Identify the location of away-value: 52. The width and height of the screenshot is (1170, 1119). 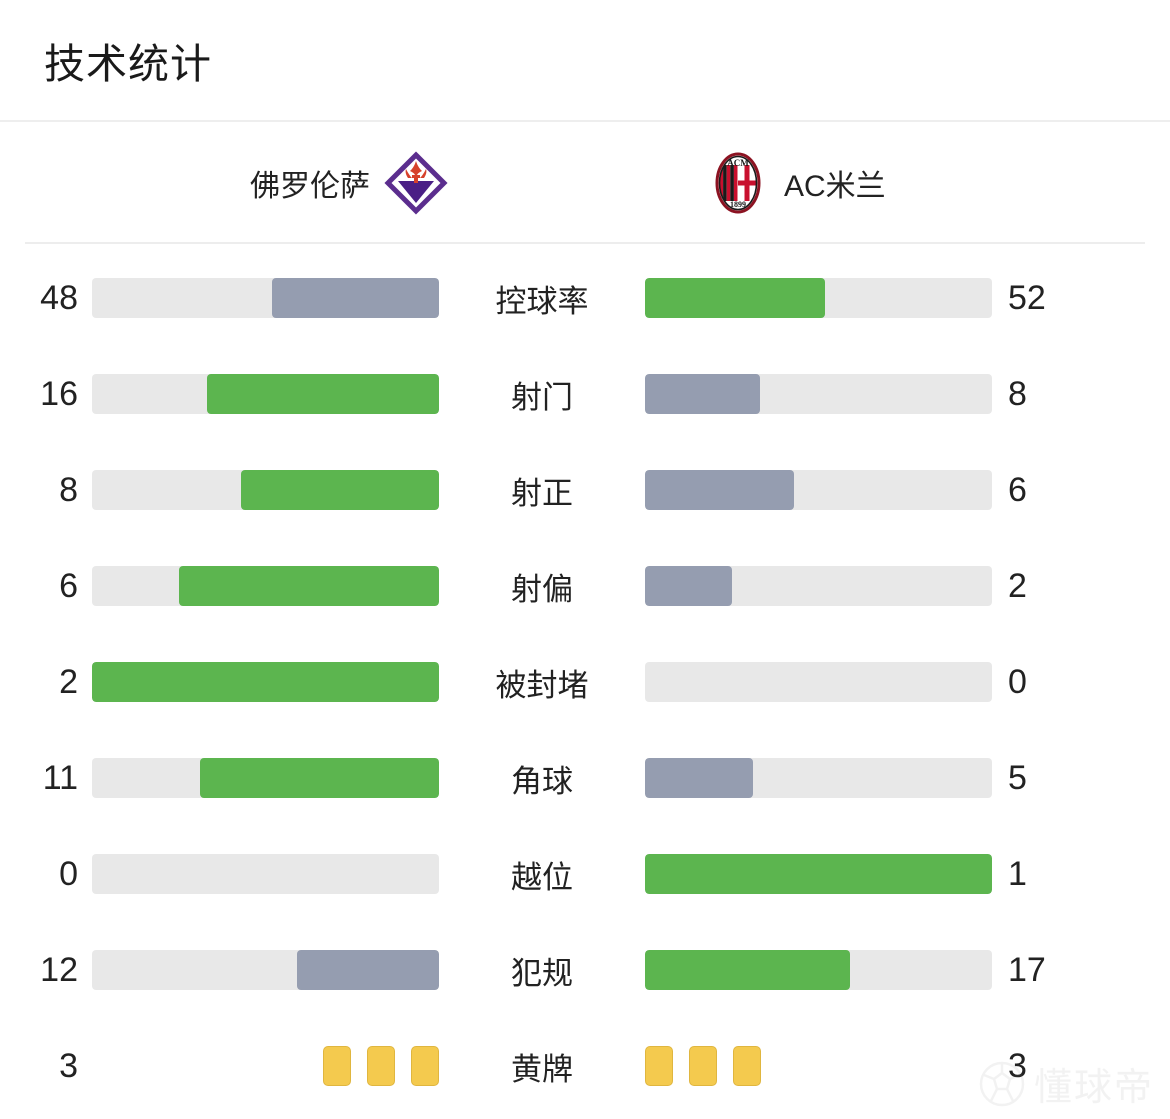
(1027, 298).